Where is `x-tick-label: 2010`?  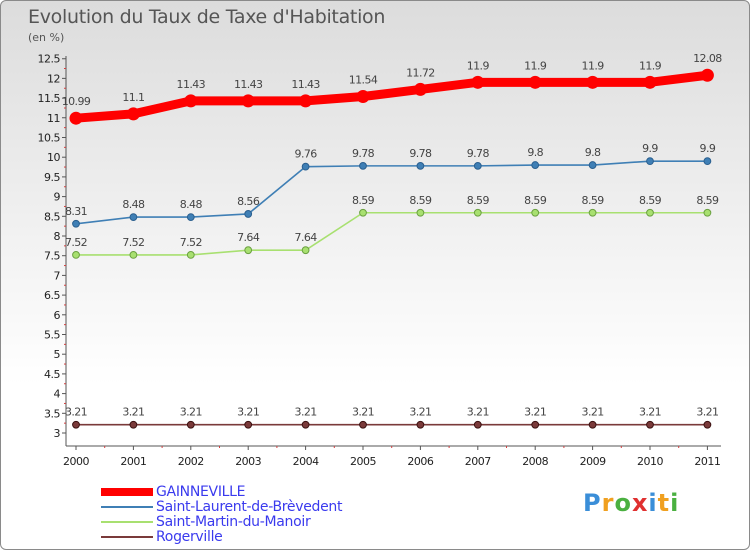
x-tick-label: 2010 is located at coordinates (650, 461).